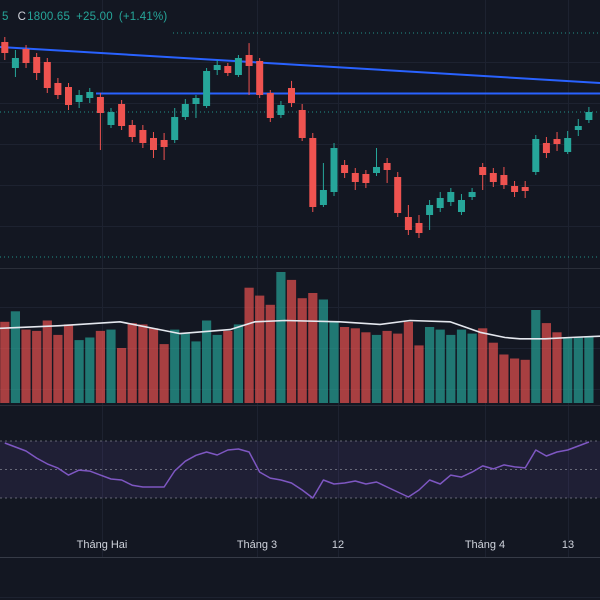 This screenshot has height=600, width=600. I want to click on rsi-pane, so click(297, 470).